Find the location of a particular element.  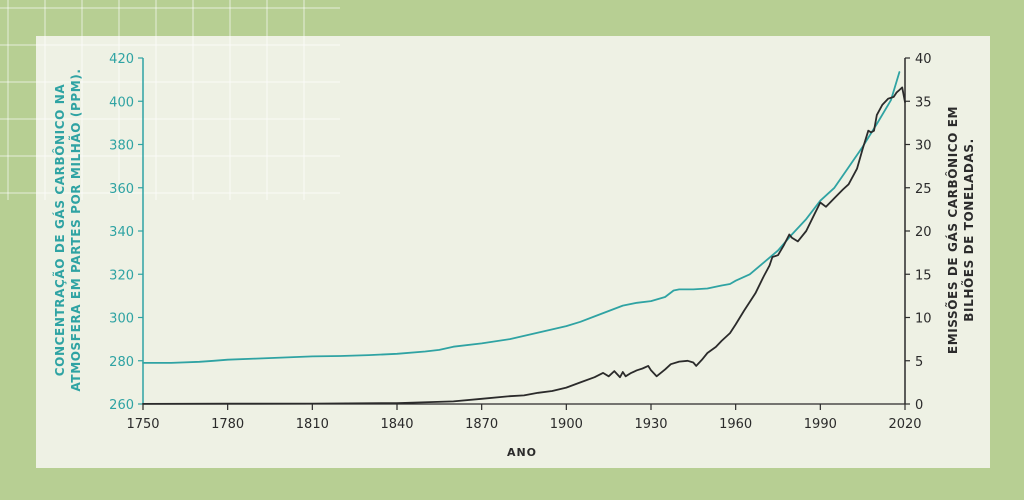

left-tick-label: 320 is located at coordinates (121, 275).